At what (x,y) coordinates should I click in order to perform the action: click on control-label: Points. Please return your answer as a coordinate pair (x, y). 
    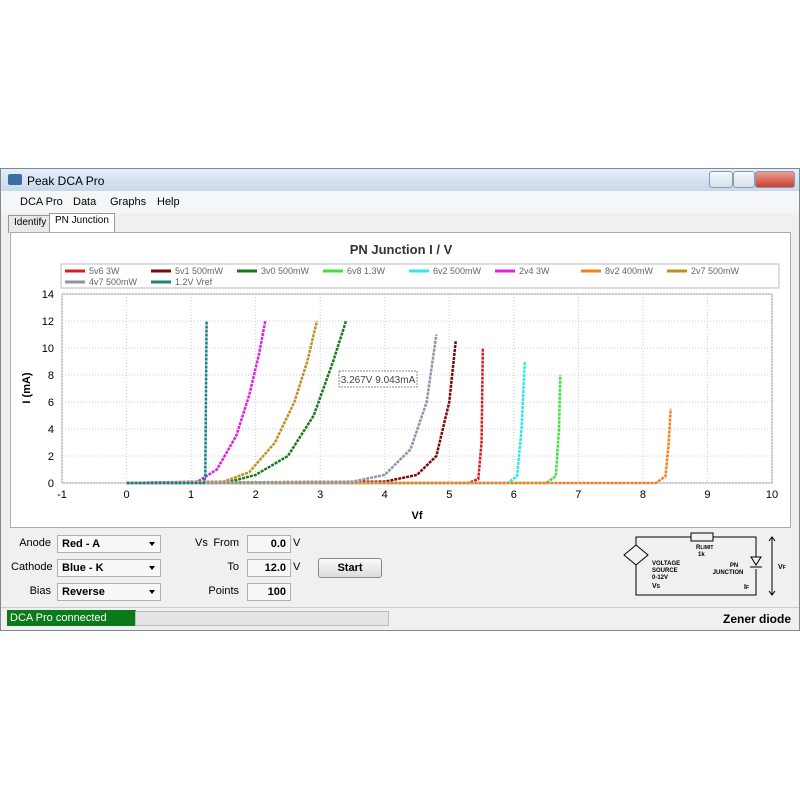
    Looking at the image, I should click on (223, 591).